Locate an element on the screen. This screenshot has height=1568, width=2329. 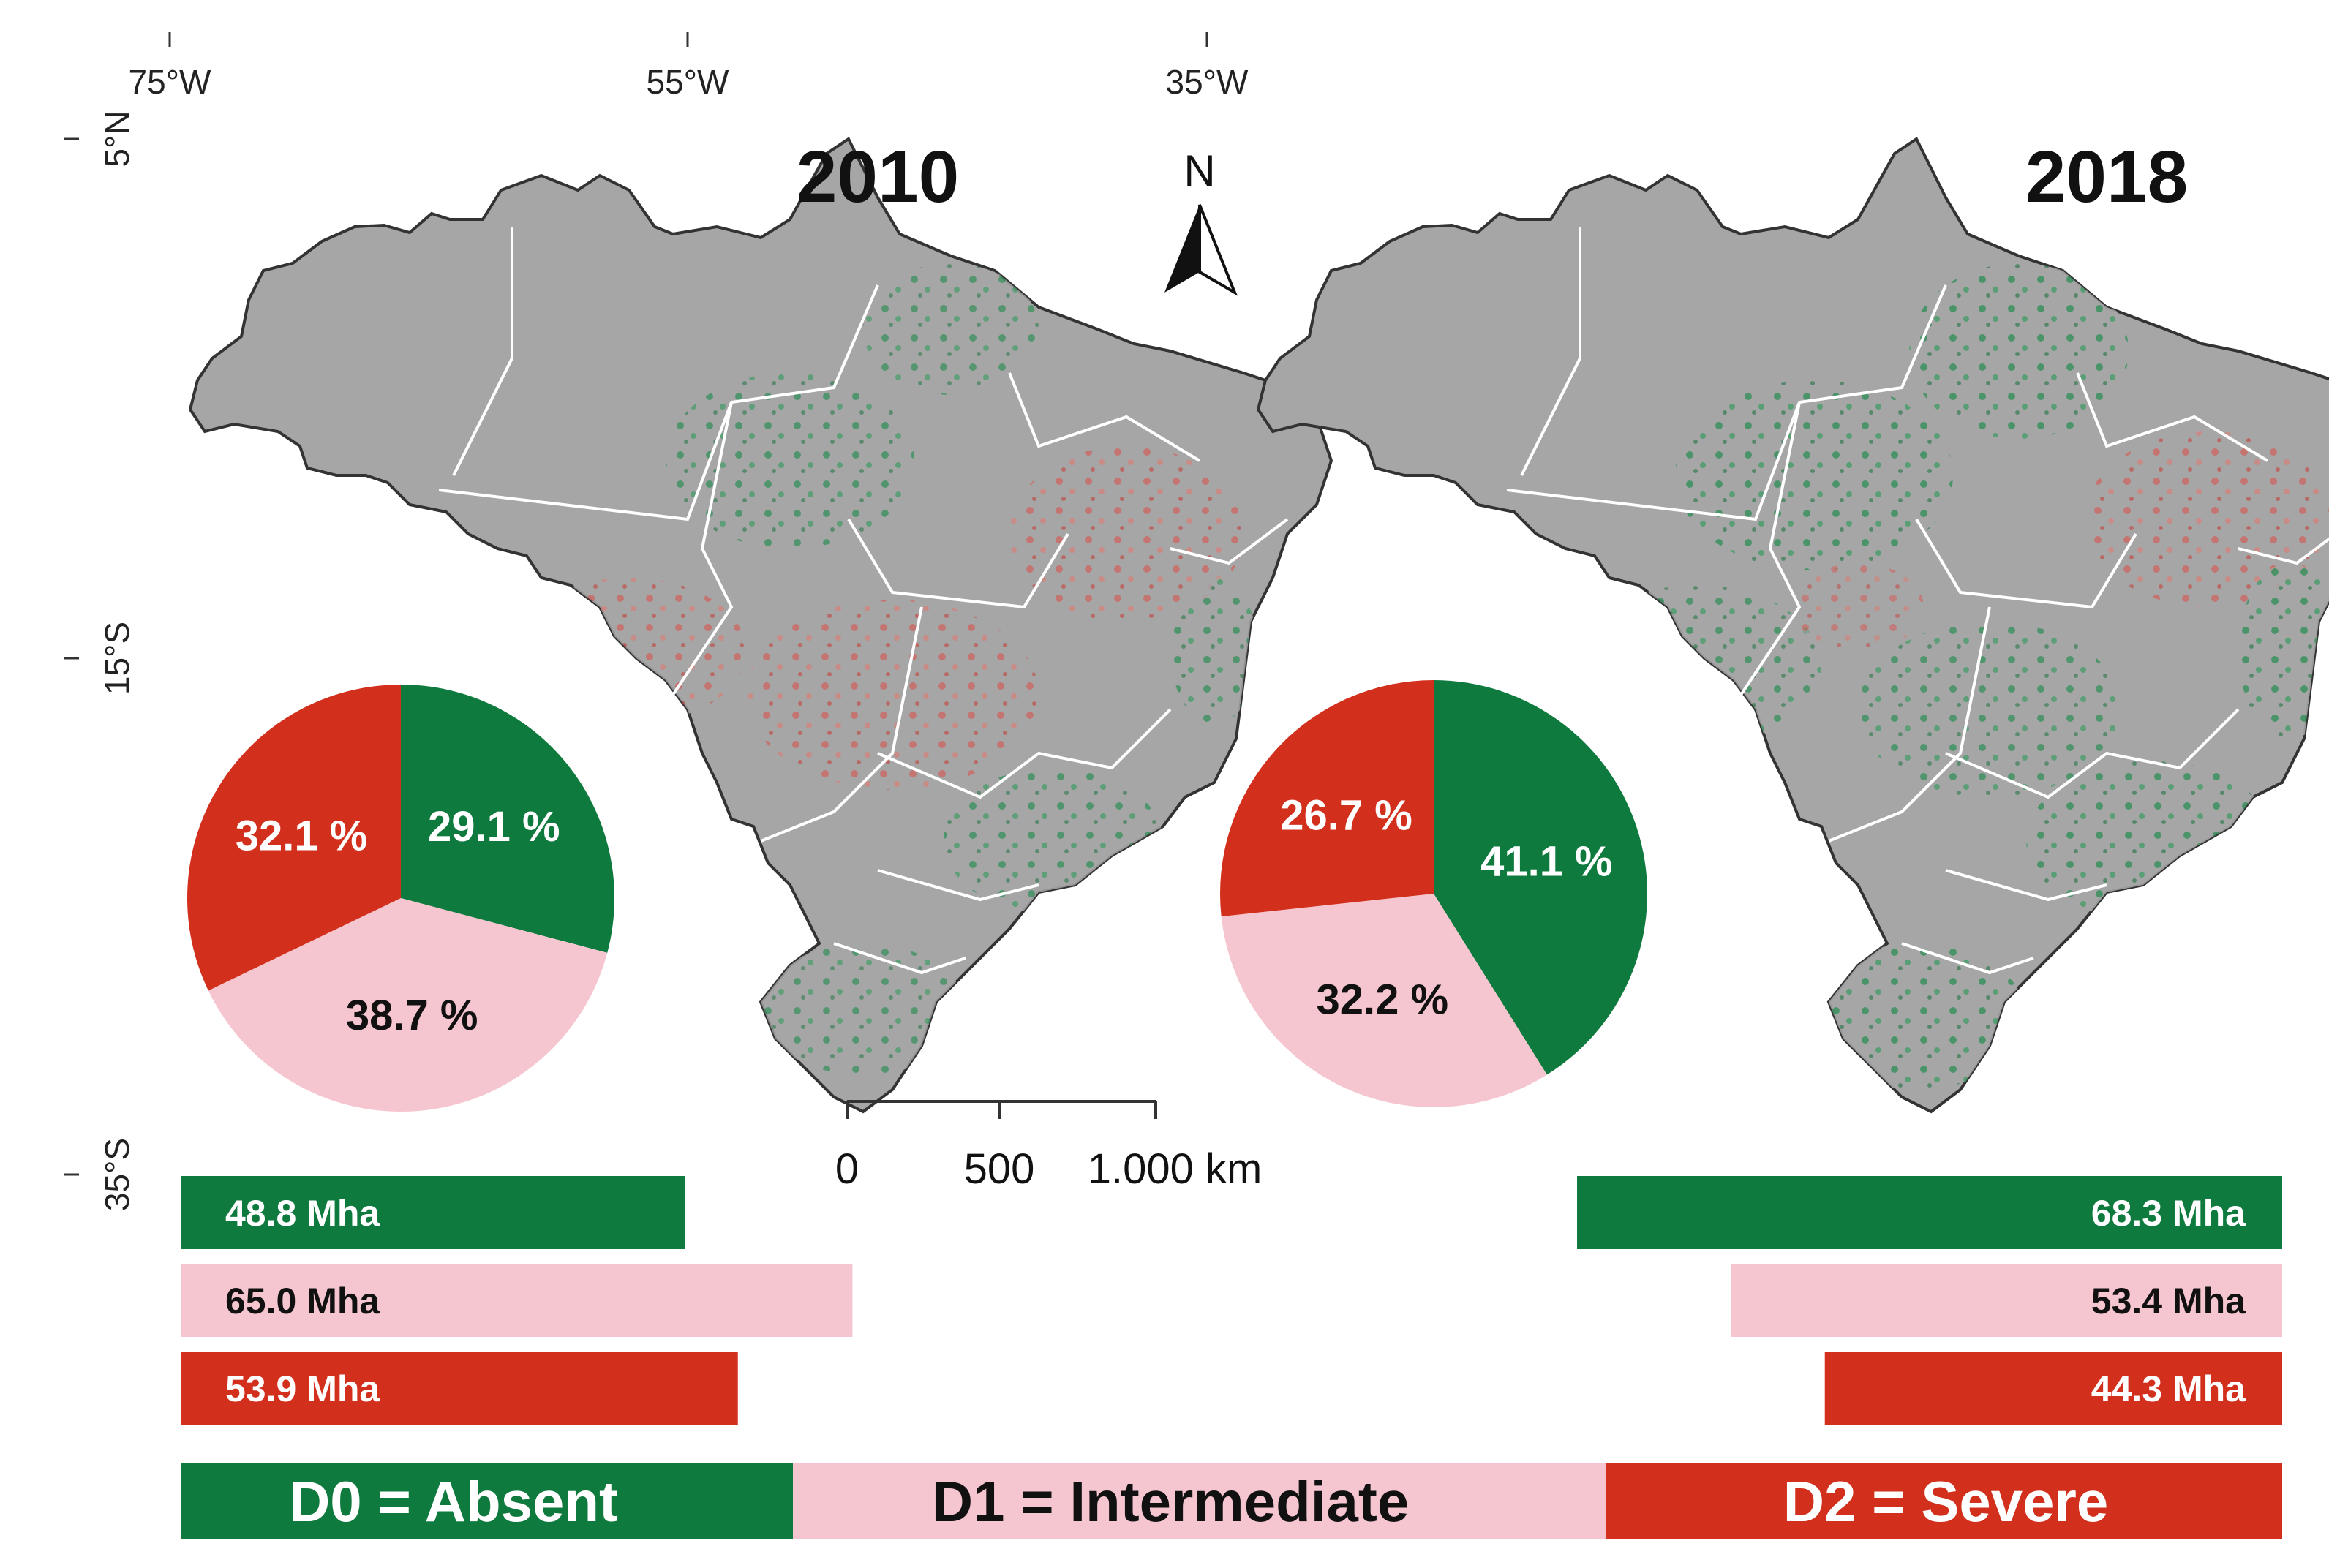
pie-chart-2018: 41.1 % 32.2 % 26.7 % is located at coordinates (1433, 893).